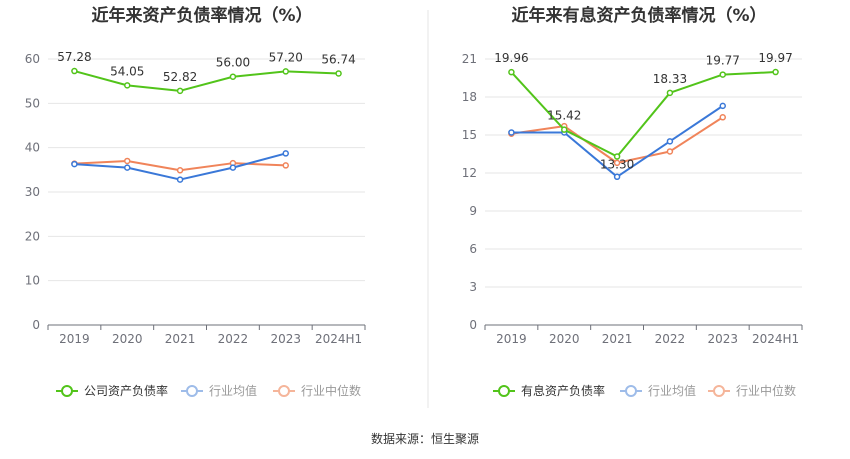 The height and width of the screenshot is (459, 850). What do you see at coordinates (425, 438) in the screenshot?
I see `data-source-label: 数据来源：恒生聚源` at bounding box center [425, 438].